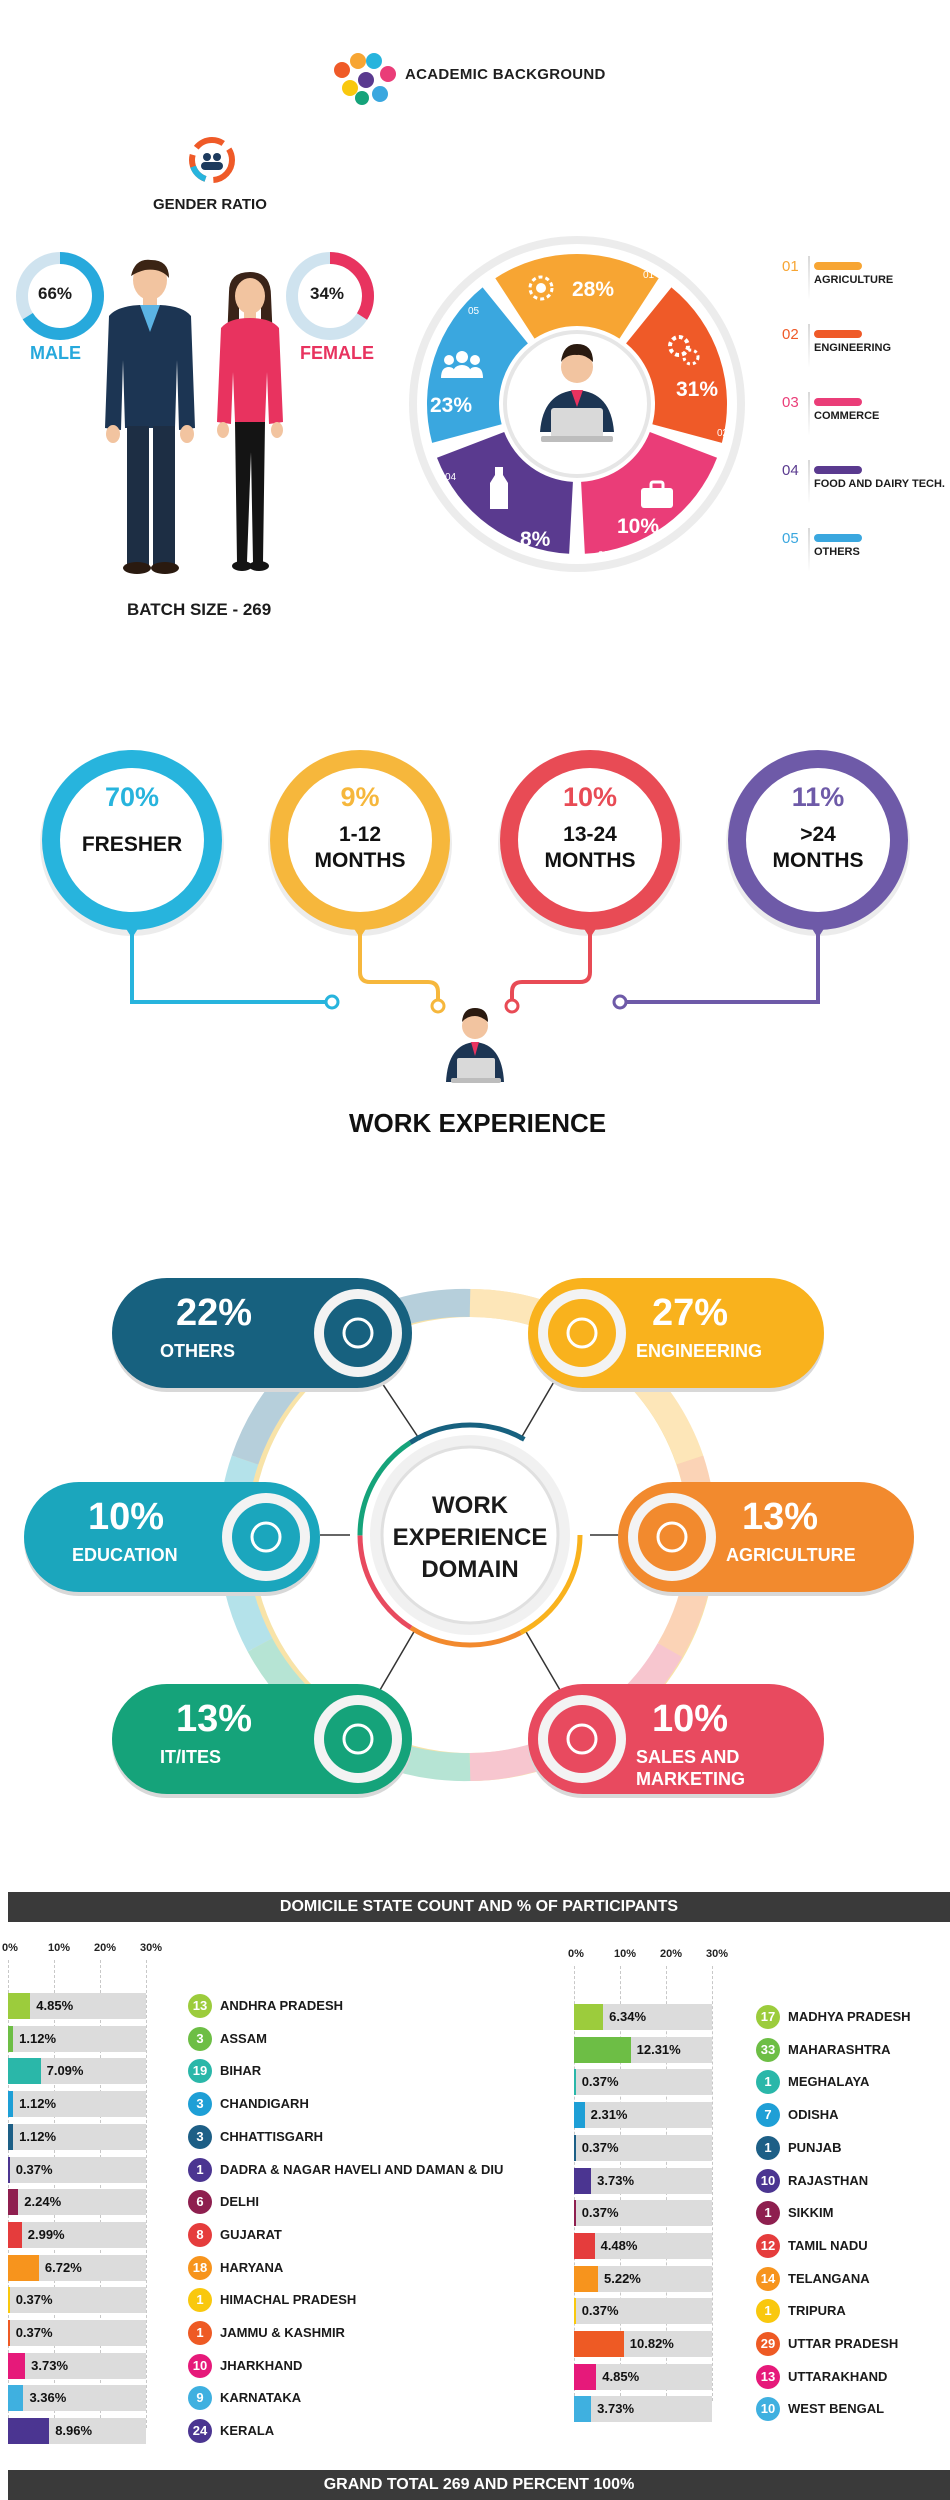  I want to click on domain-label: IT/ITES, so click(191, 1757).